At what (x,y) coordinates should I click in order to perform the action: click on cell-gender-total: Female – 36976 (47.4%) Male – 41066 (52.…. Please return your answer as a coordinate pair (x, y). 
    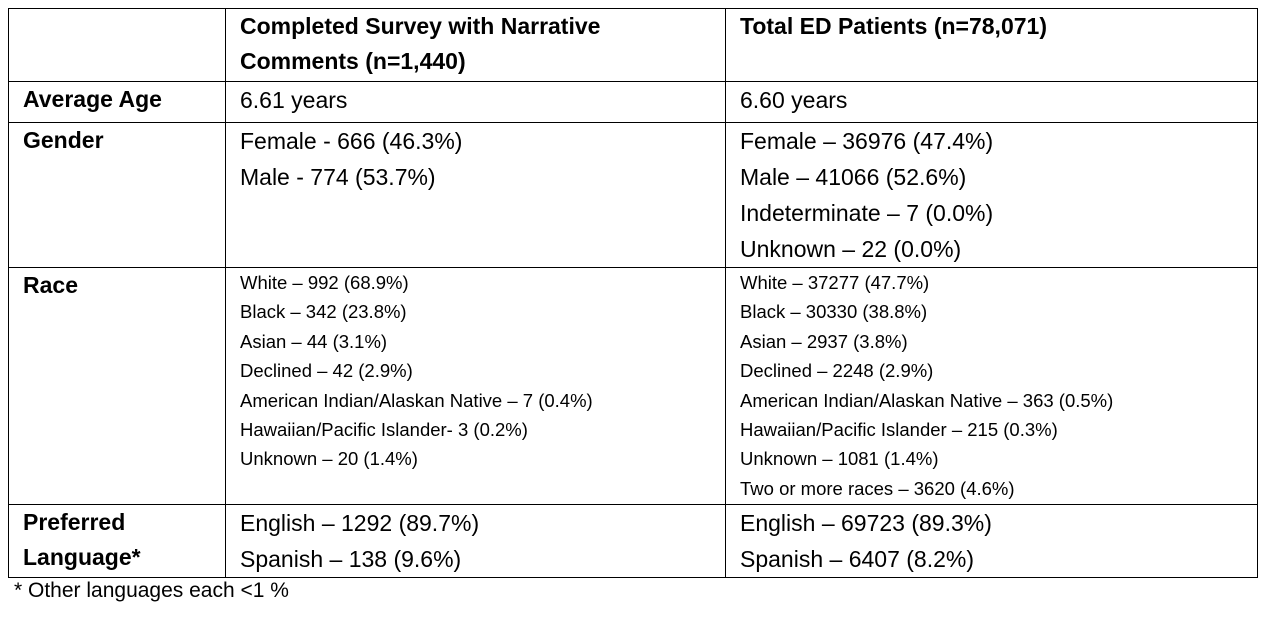
    Looking at the image, I should click on (991, 195).